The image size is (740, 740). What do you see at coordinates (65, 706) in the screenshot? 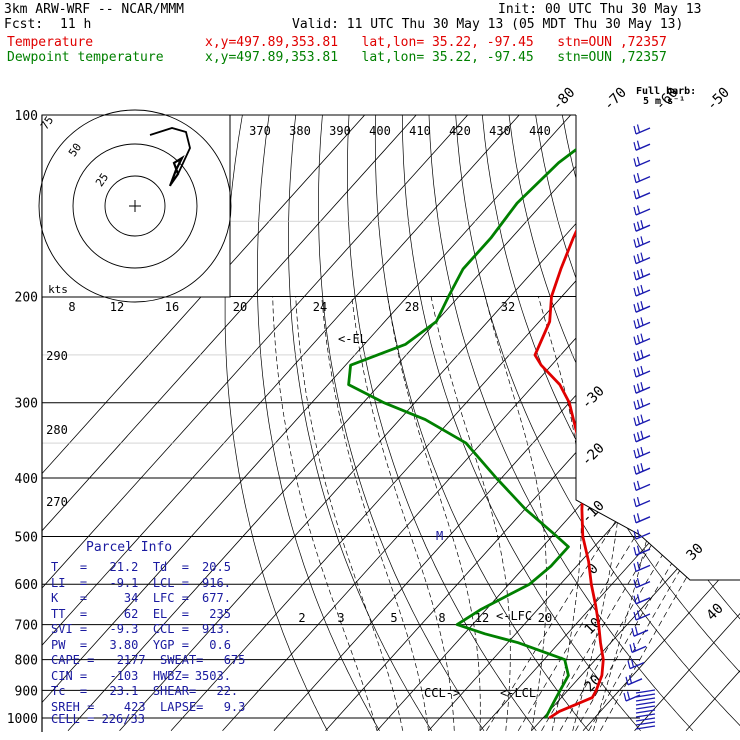
I see `parcel-key: SREH` at bounding box center [65, 706].